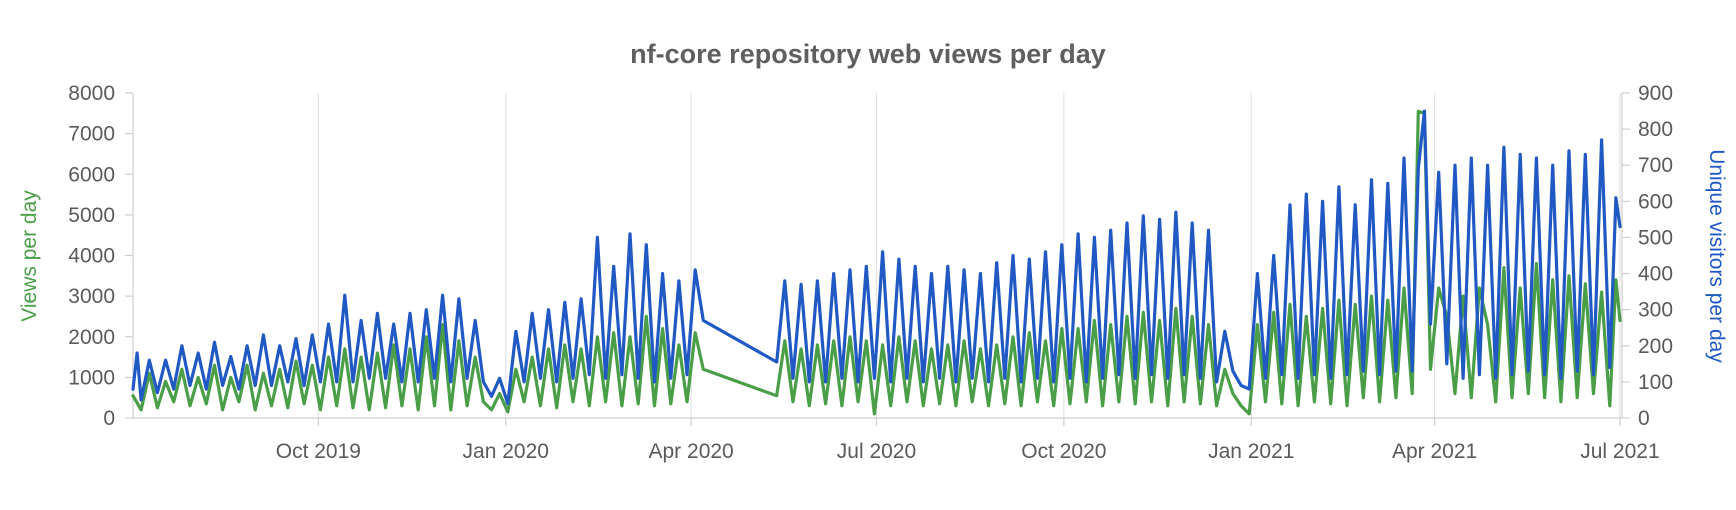 This screenshot has width=1736, height=510. What do you see at coordinates (29, 256) in the screenshot?
I see `y-axis-left-label: Views per day` at bounding box center [29, 256].